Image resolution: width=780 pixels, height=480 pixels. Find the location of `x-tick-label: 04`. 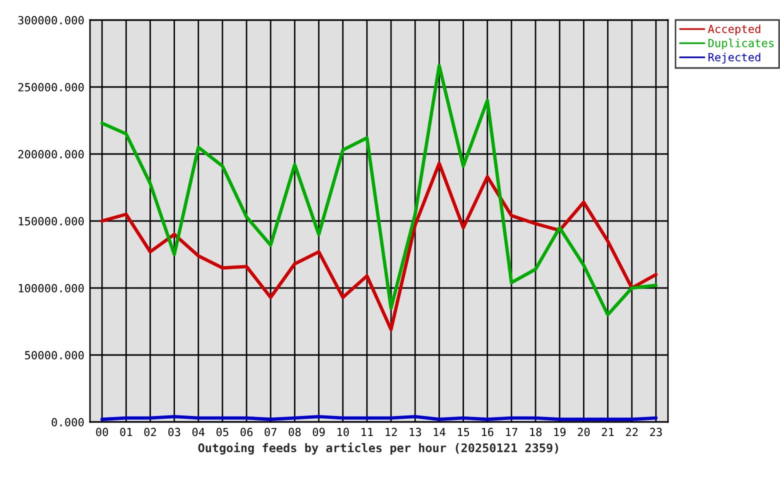

x-tick-label: 04 is located at coordinates (198, 432).